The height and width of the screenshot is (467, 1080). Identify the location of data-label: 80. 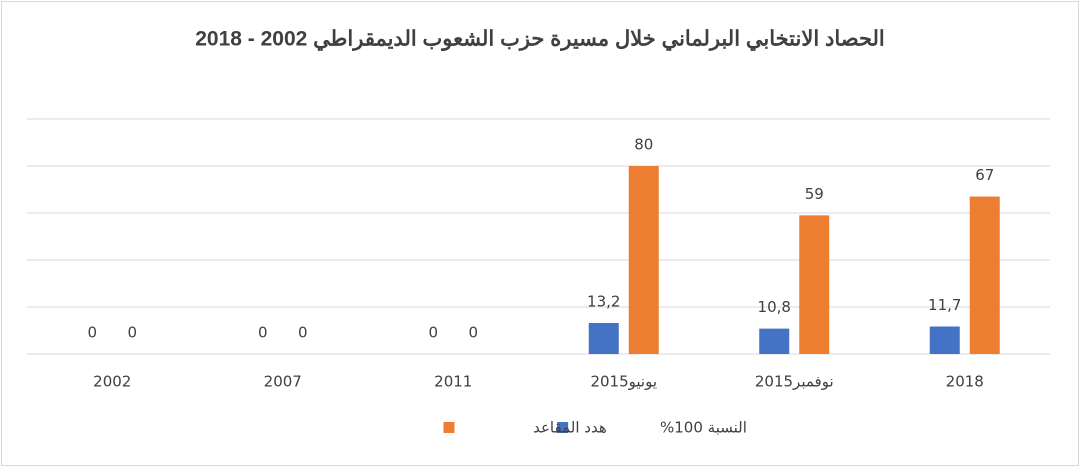
(643, 145).